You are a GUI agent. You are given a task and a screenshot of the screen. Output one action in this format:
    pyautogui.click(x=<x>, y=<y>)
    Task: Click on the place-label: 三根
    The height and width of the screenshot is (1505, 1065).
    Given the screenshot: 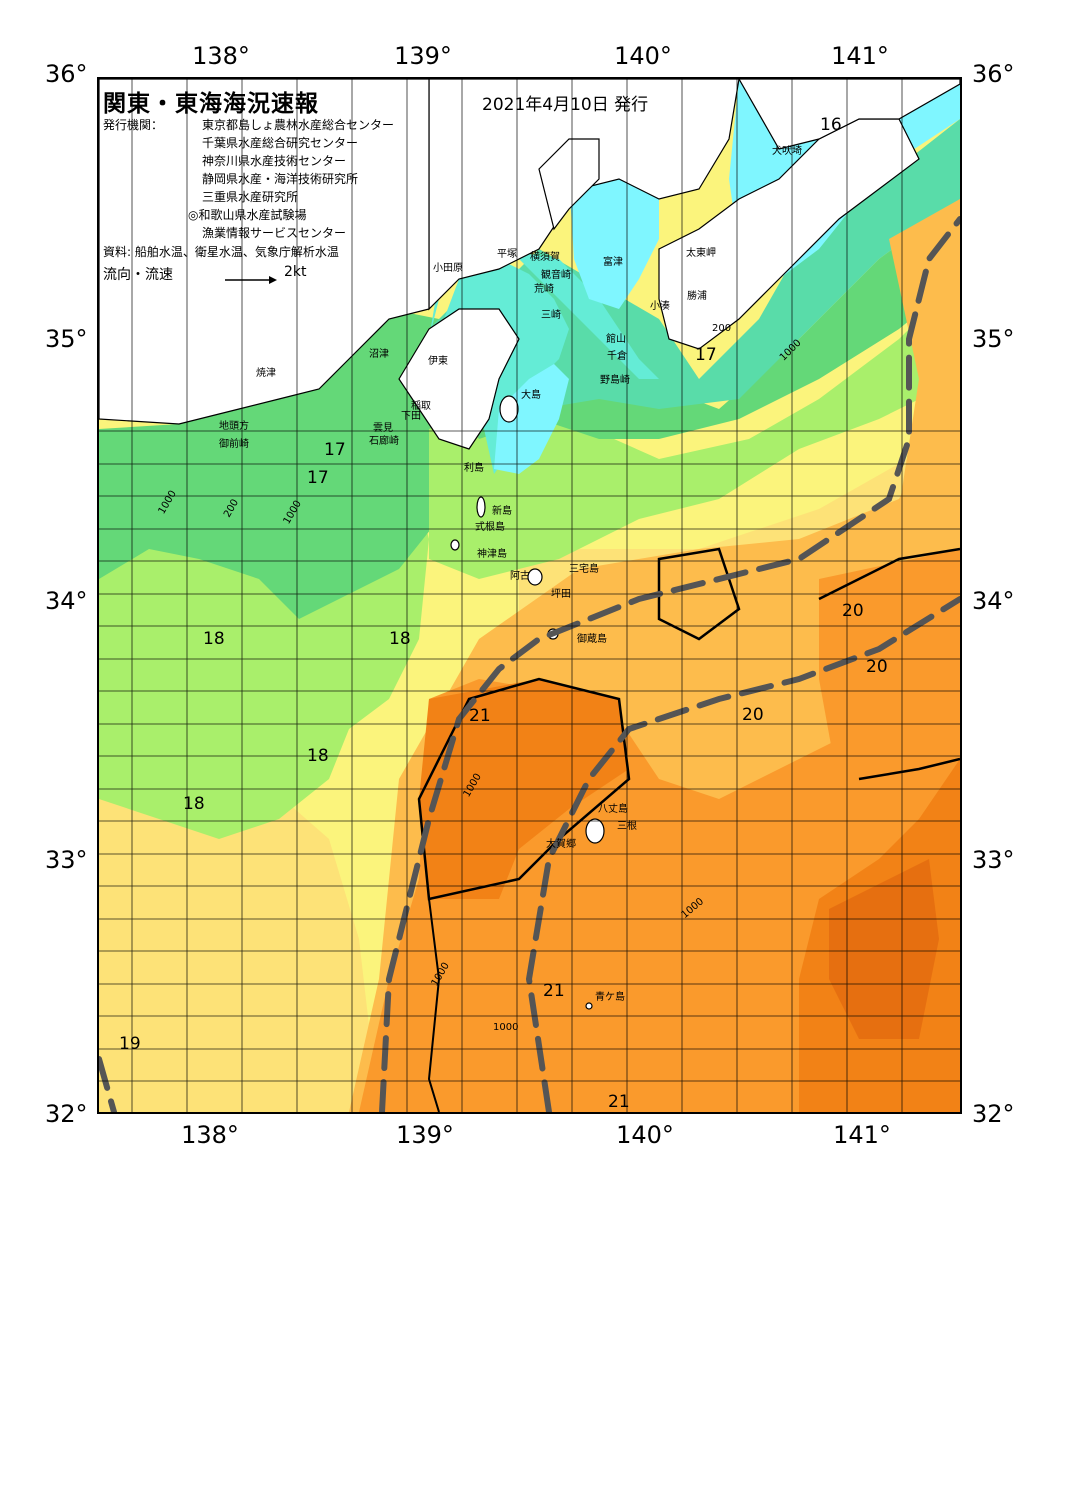 What is the action you would take?
    pyautogui.click(x=627, y=826)
    